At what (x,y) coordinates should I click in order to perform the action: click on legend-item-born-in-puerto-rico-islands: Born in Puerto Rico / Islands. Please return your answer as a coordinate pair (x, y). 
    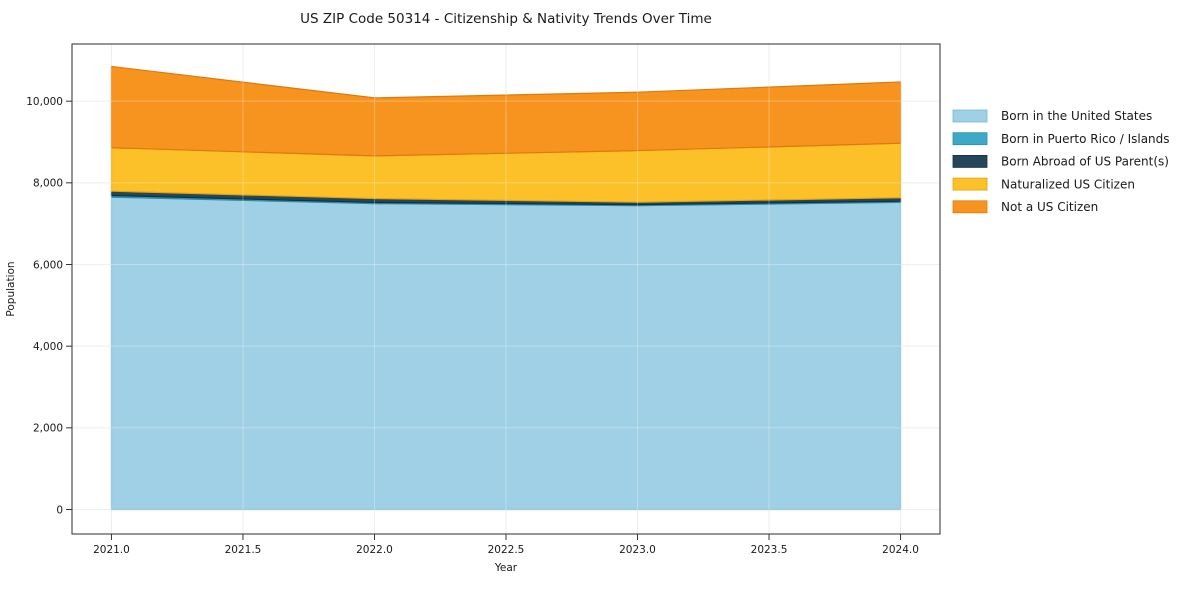
    Looking at the image, I should click on (1061, 139).